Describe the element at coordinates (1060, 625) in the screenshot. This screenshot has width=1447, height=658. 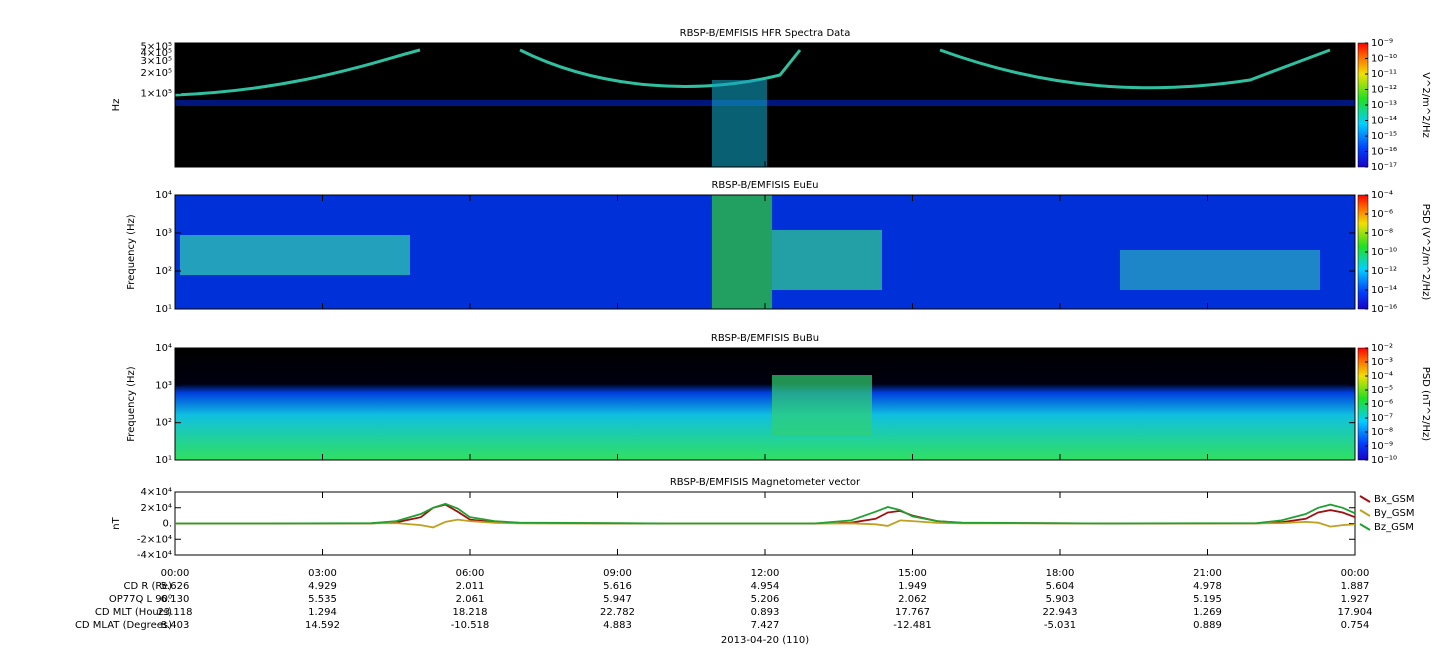
I see `ephemeris-value: -5.031` at that location.